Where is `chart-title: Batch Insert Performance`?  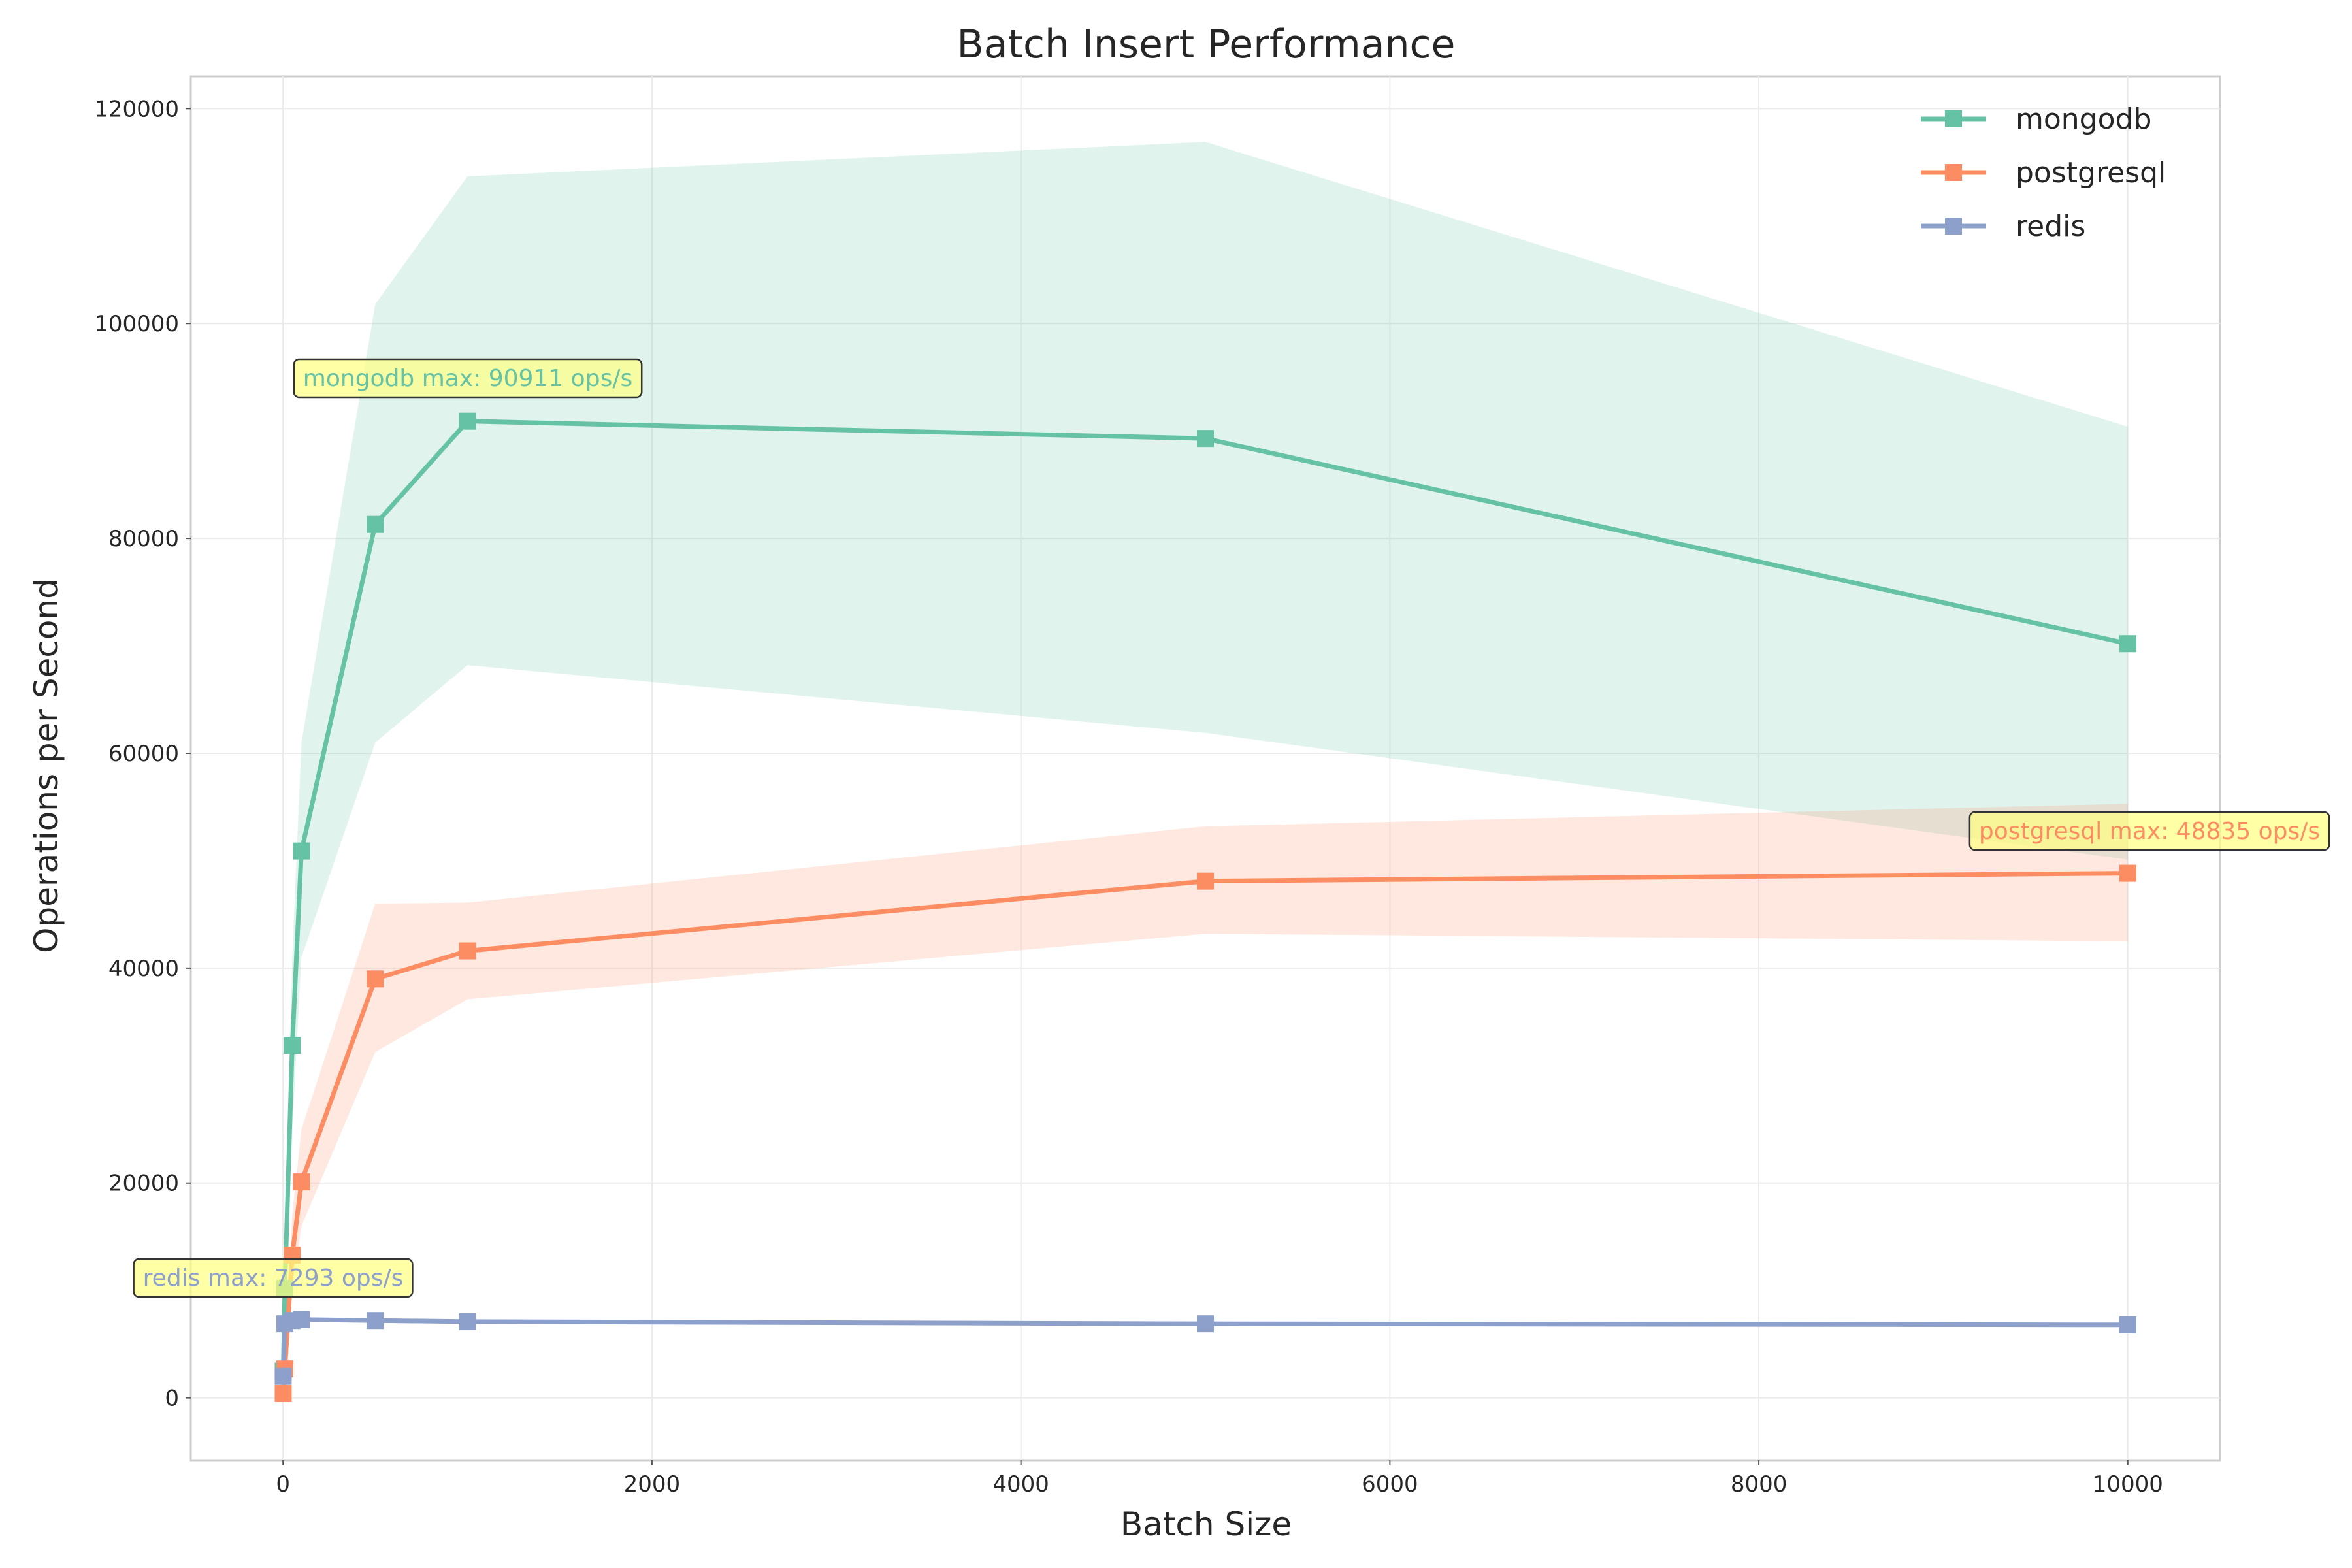
chart-title: Batch Insert Performance is located at coordinates (1206, 44).